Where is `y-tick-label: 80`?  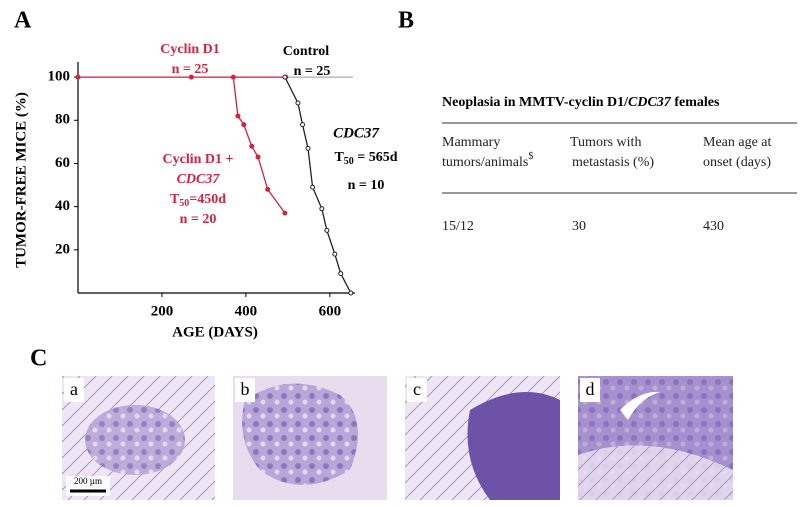 y-tick-label: 80 is located at coordinates (62, 120).